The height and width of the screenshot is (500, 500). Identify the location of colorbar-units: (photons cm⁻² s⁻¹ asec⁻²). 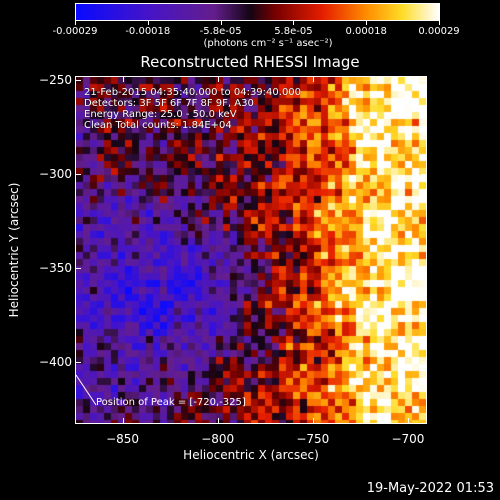
(268, 43).